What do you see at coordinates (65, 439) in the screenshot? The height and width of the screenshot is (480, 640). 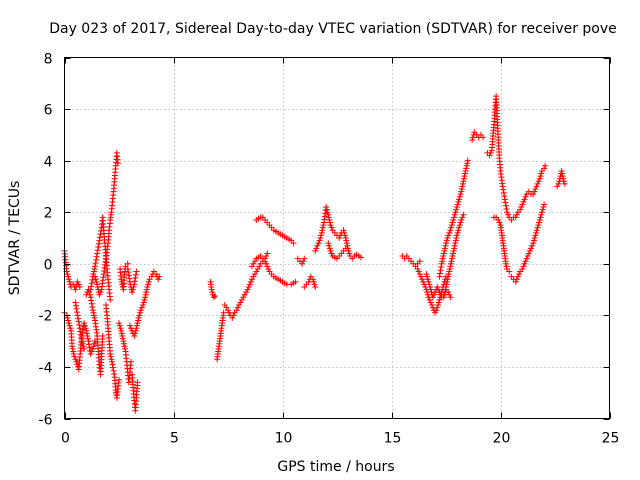 I see `x-tick-label: 0` at bounding box center [65, 439].